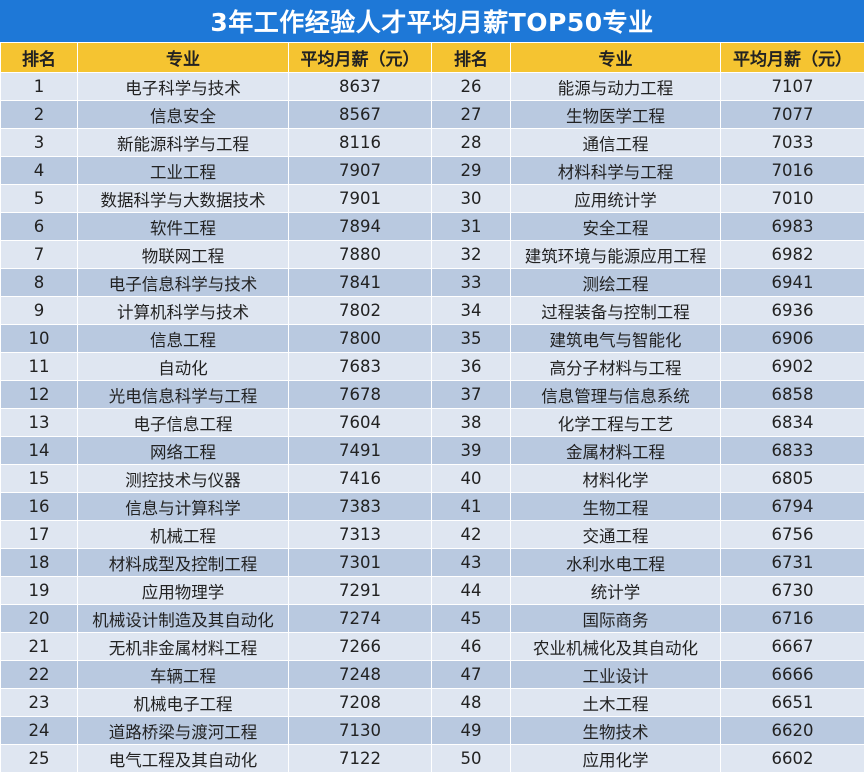 This screenshot has height=777, width=864. Describe the element at coordinates (39, 366) in the screenshot. I see `rank-cell: 11` at that location.